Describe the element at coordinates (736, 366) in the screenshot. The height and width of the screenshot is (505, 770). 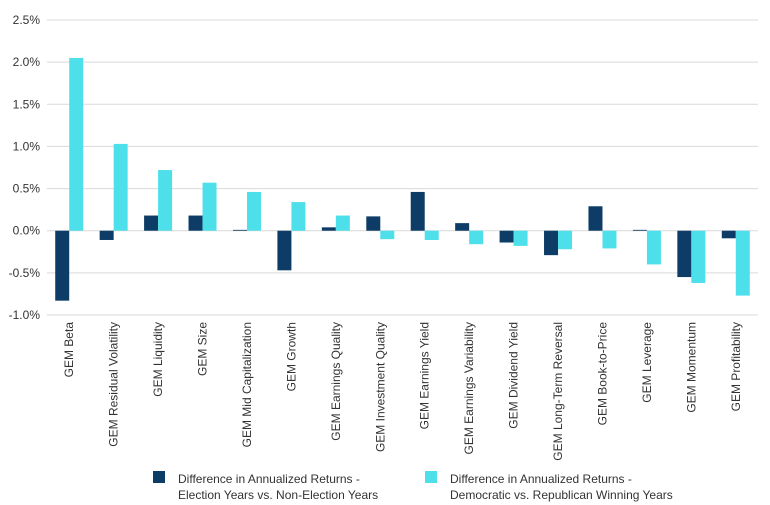
I see `x-tick-label: GEM Profitability` at that location.